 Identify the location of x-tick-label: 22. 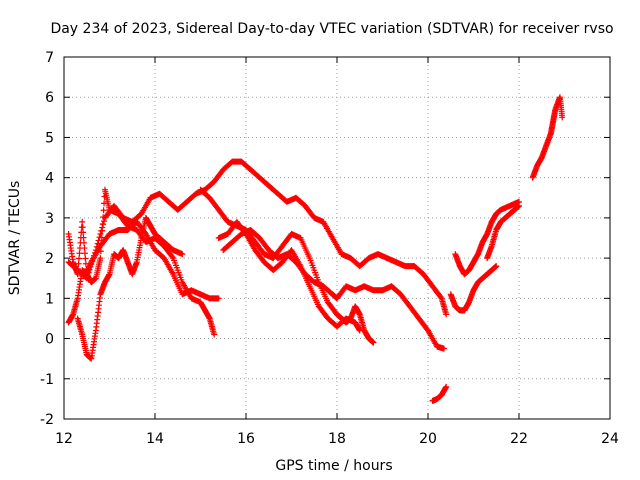
(519, 439).